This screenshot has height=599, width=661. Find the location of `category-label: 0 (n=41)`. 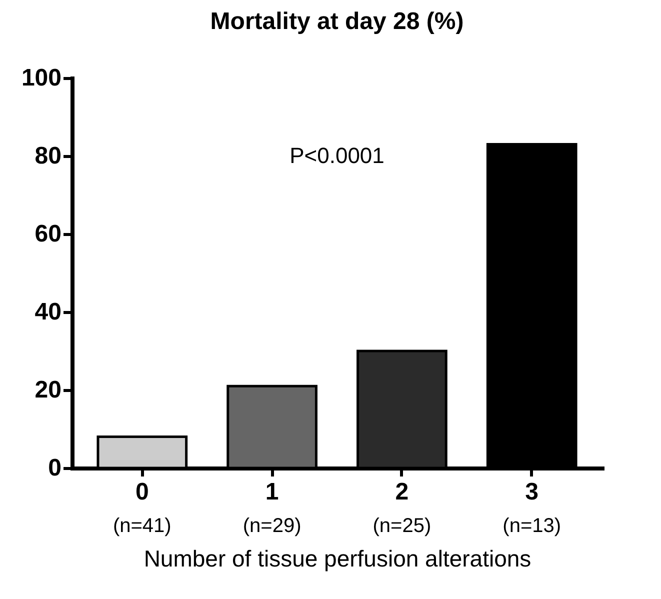

category-label: 0 (n=41) is located at coordinates (142, 507).